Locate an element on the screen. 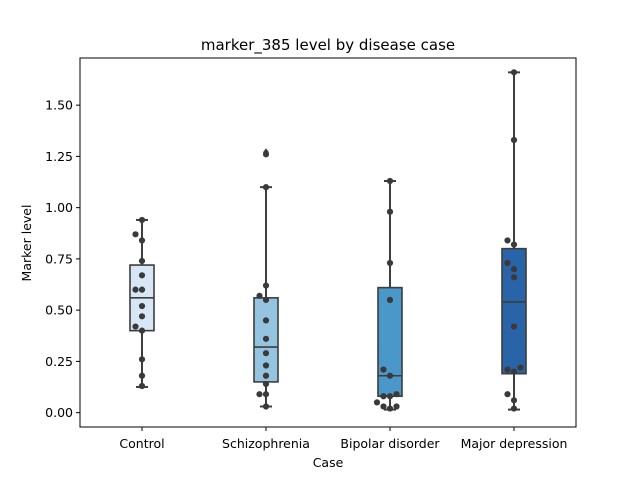 This screenshot has width=640, height=480. x-tick-label: Control is located at coordinates (141, 443).